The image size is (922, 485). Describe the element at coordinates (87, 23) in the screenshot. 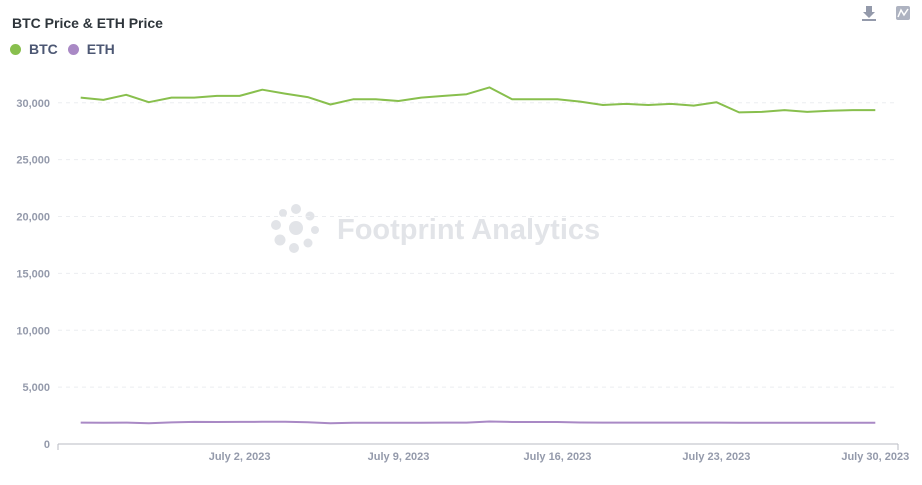

I see `chart-title: BTC Price & ETH Price` at that location.